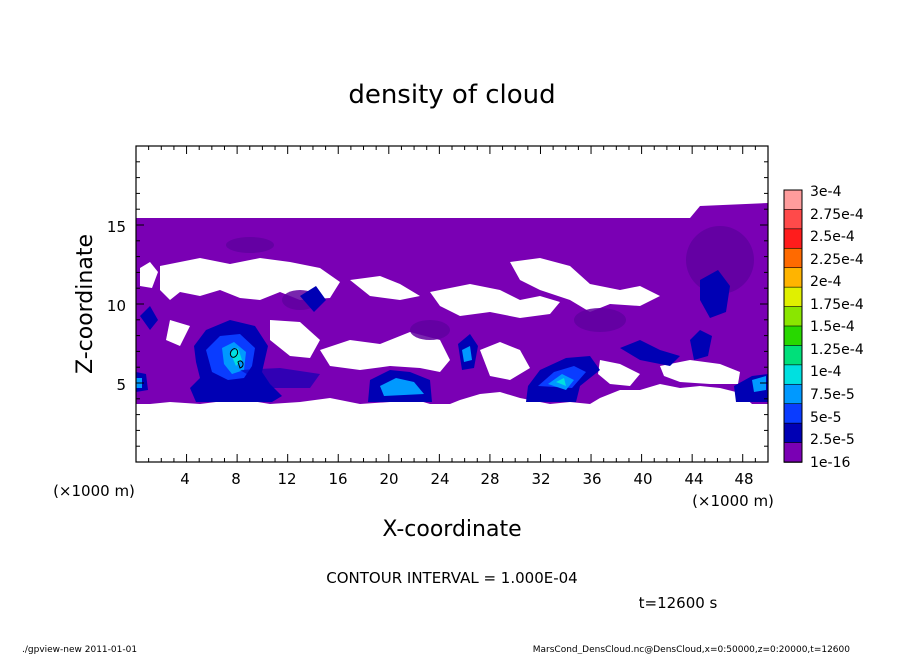 The width and height of the screenshot is (904, 654). I want to click on y-tick-label: 15, so click(116, 227).